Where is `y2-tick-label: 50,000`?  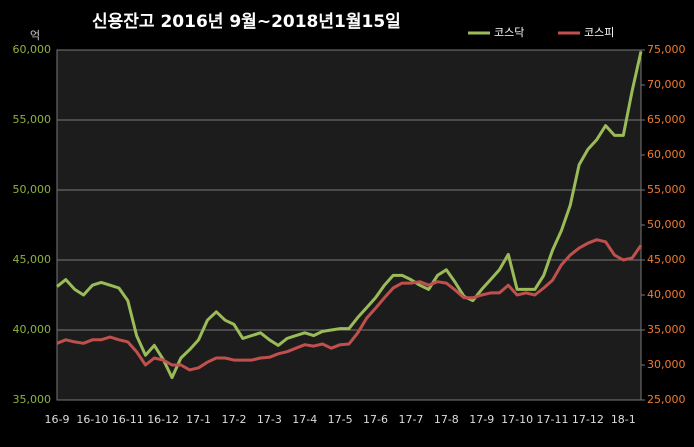 y2-tick-label: 50,000 is located at coordinates (666, 224).